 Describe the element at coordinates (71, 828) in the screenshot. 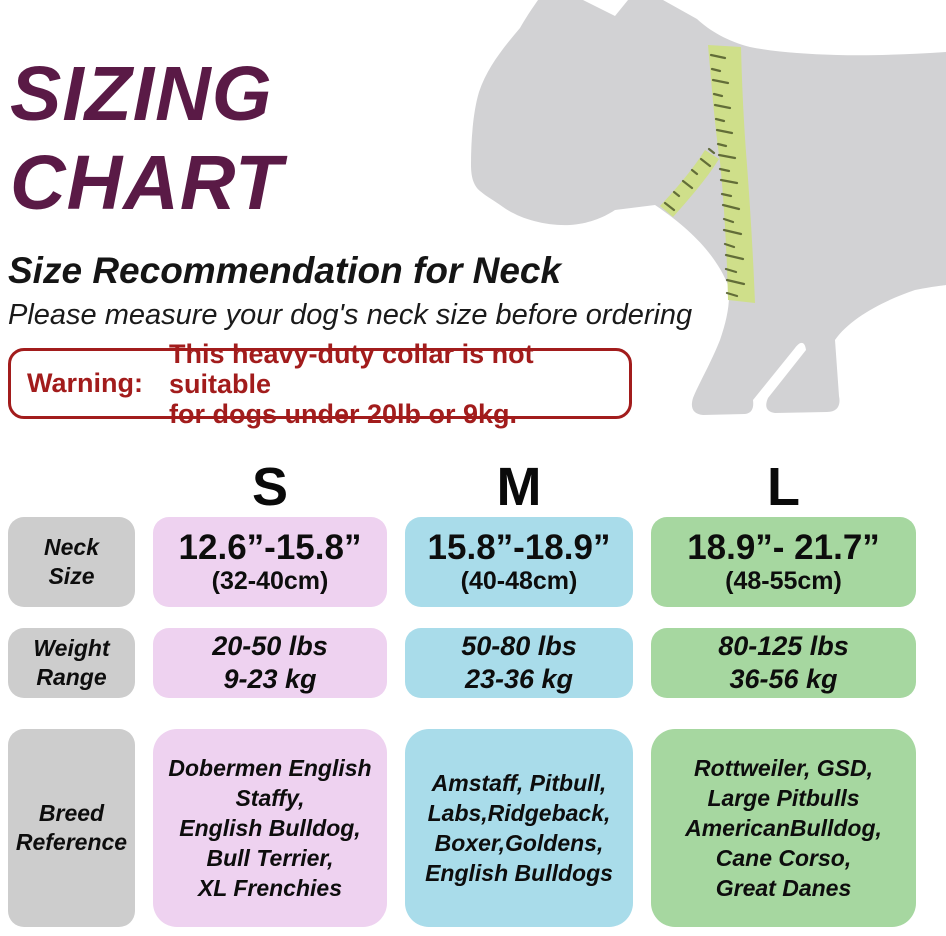

I see `row-header-breed-reference: Breed Reference` at that location.